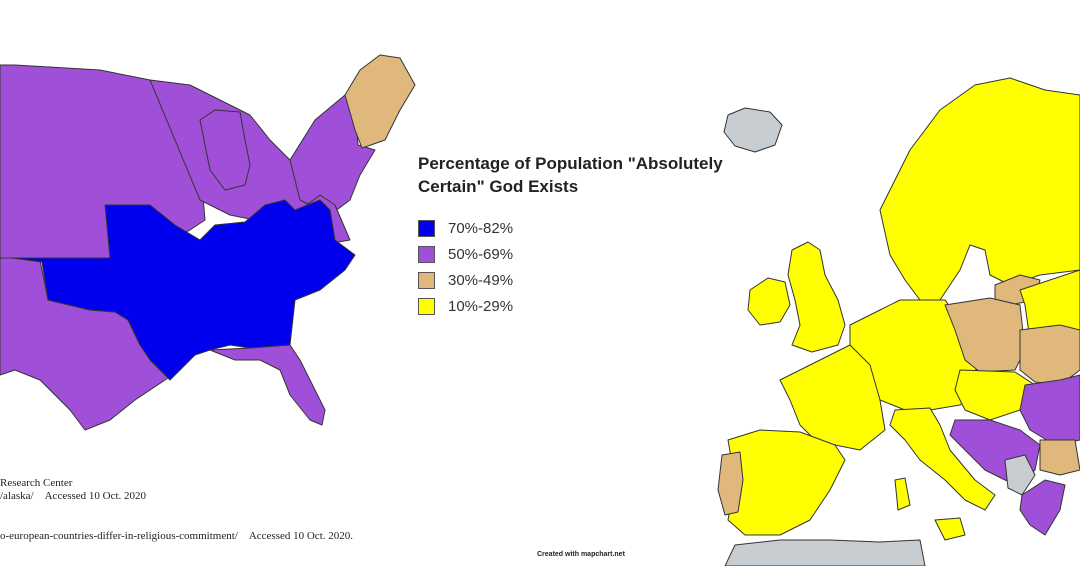  Describe the element at coordinates (481, 228) in the screenshot. I see `legend-label: 70%-82%` at that location.